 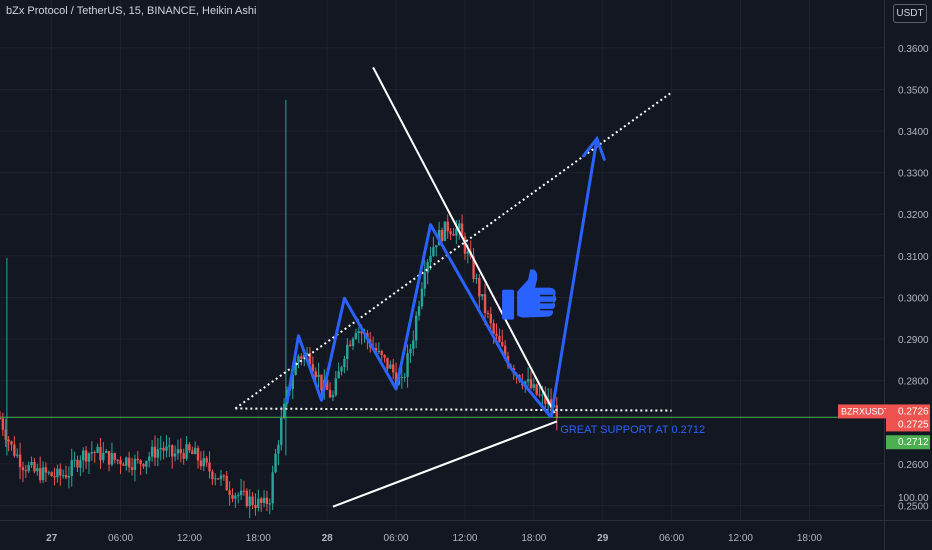 What do you see at coordinates (913, 257) in the screenshot?
I see `y-tick-label: 0.3100` at bounding box center [913, 257].